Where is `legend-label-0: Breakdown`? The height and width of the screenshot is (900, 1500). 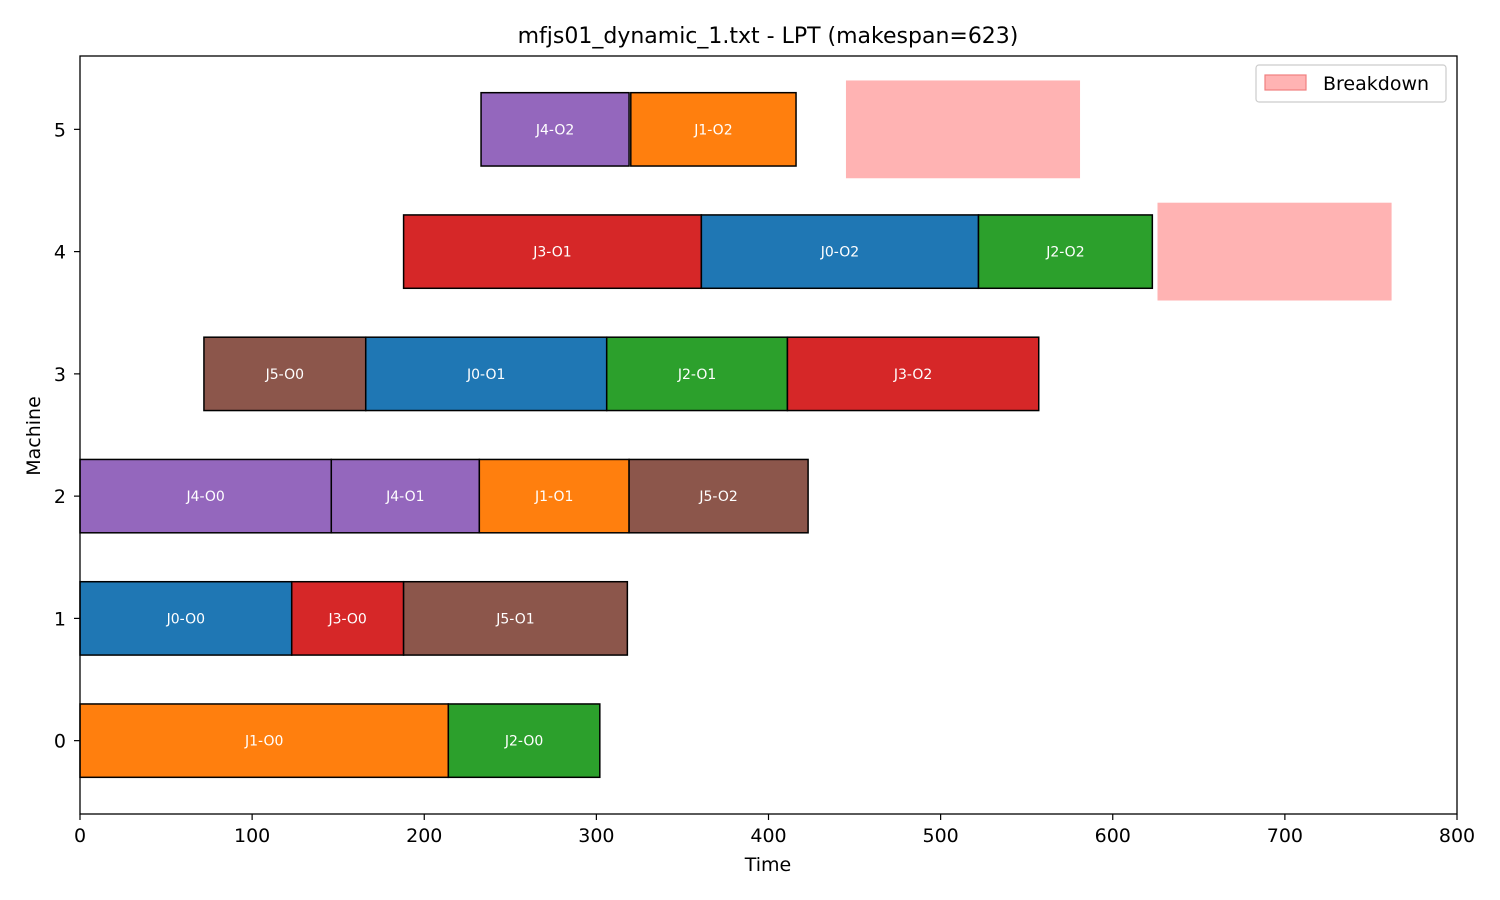 legend-label-0: Breakdown is located at coordinates (1376, 84).